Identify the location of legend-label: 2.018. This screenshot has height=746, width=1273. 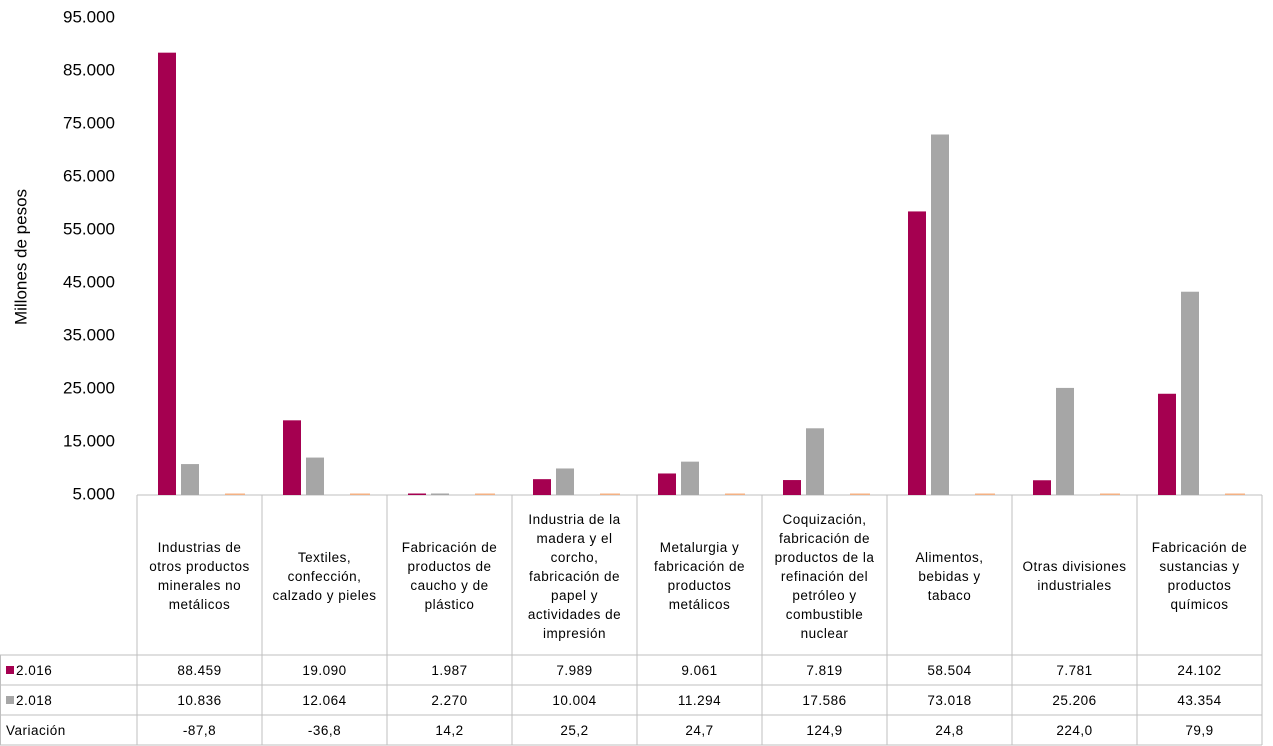
(34, 700).